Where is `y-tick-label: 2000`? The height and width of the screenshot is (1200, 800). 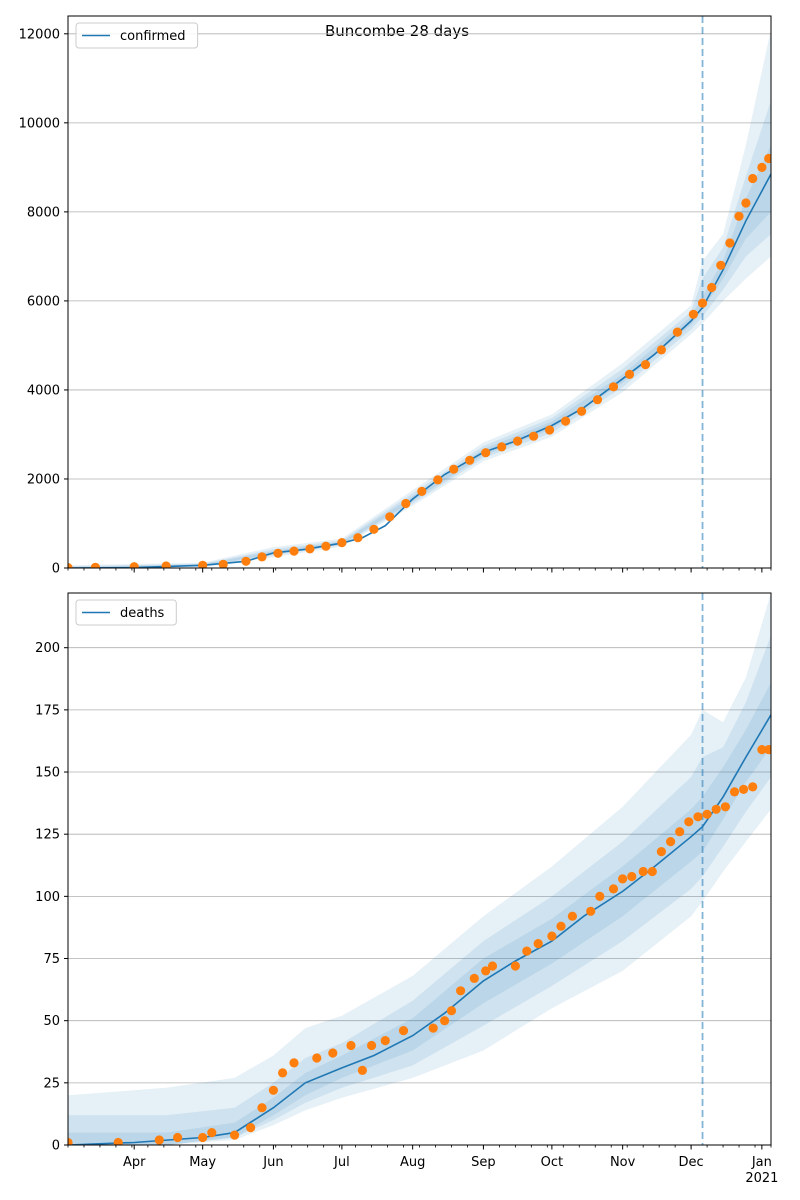
y-tick-label: 2000 is located at coordinates (43, 479).